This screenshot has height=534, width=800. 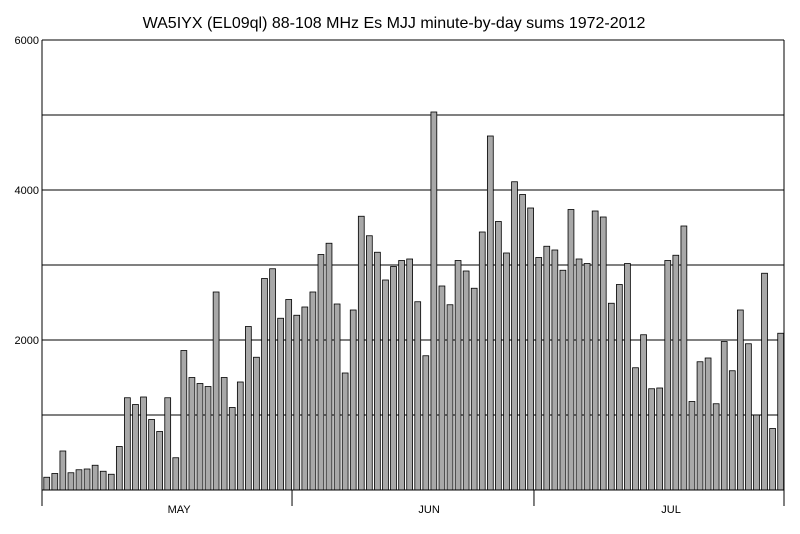 I want to click on y-tick-label: 4000, so click(x=27, y=191).